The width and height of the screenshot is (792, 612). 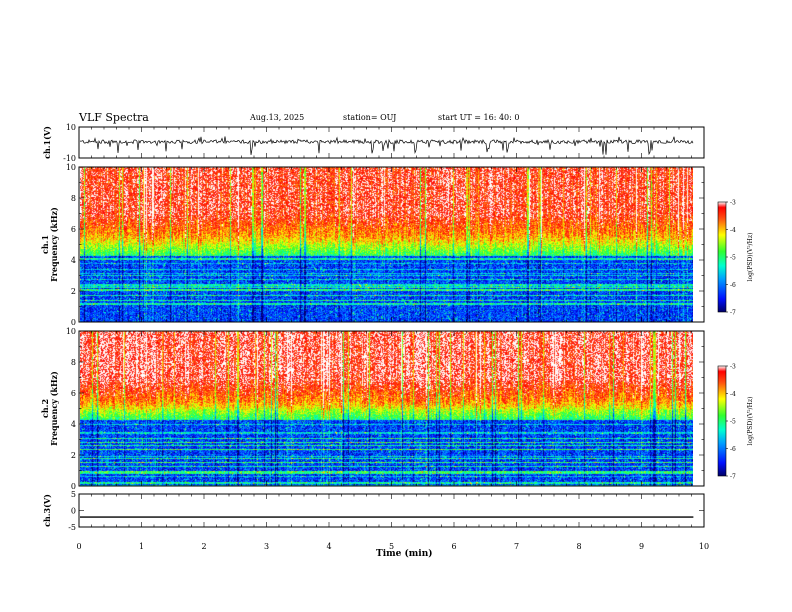 I want to click on y-tick-label: -5, so click(x=72, y=527).